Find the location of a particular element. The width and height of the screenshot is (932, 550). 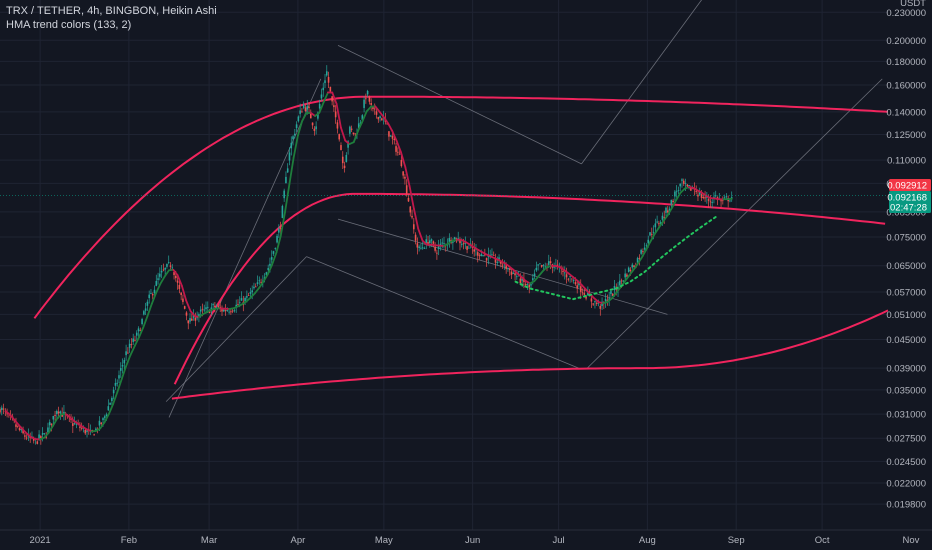

price-tick-label: 0.125000 is located at coordinates (906, 135).